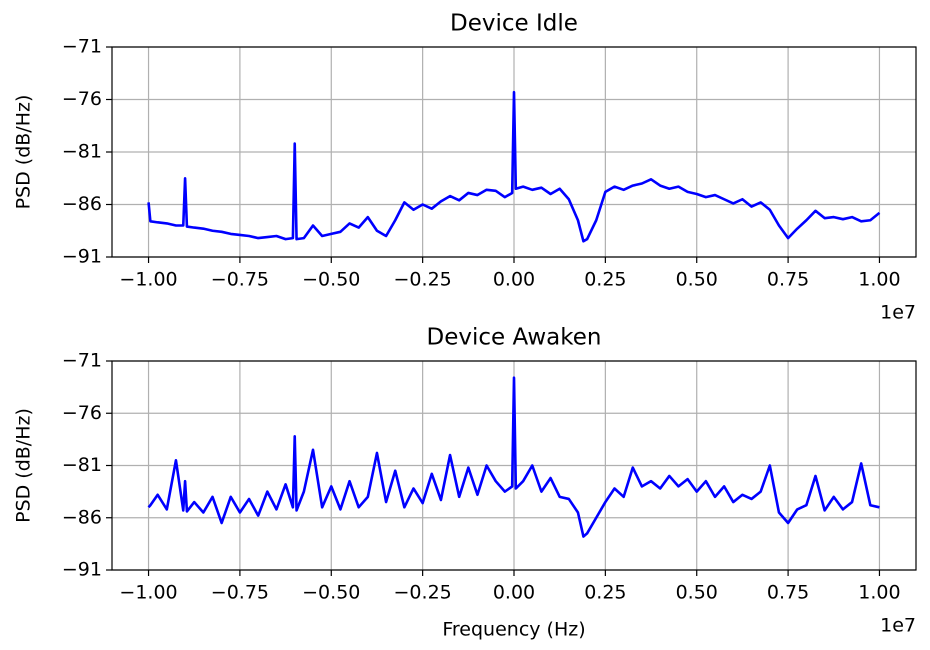 This screenshot has width=930, height=650. Describe the element at coordinates (513, 630) in the screenshot. I see `x-axis-label: Frequency (Hz)` at that location.